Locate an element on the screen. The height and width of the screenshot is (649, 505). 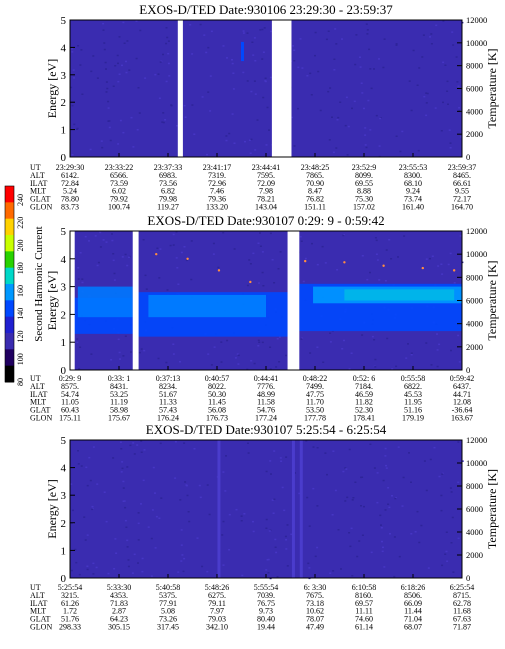
row-value: 133.20 is located at coordinates (217, 207).